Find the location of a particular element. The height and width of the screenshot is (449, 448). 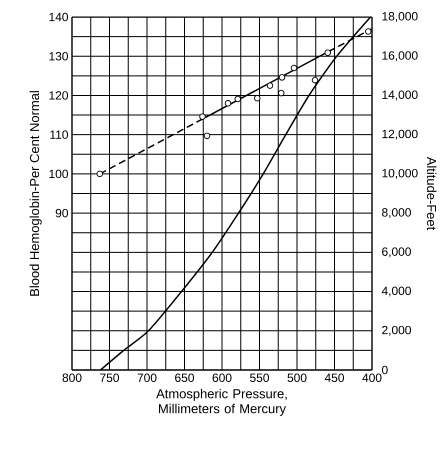

y2-tick-label: 2,000 is located at coordinates (396, 331).